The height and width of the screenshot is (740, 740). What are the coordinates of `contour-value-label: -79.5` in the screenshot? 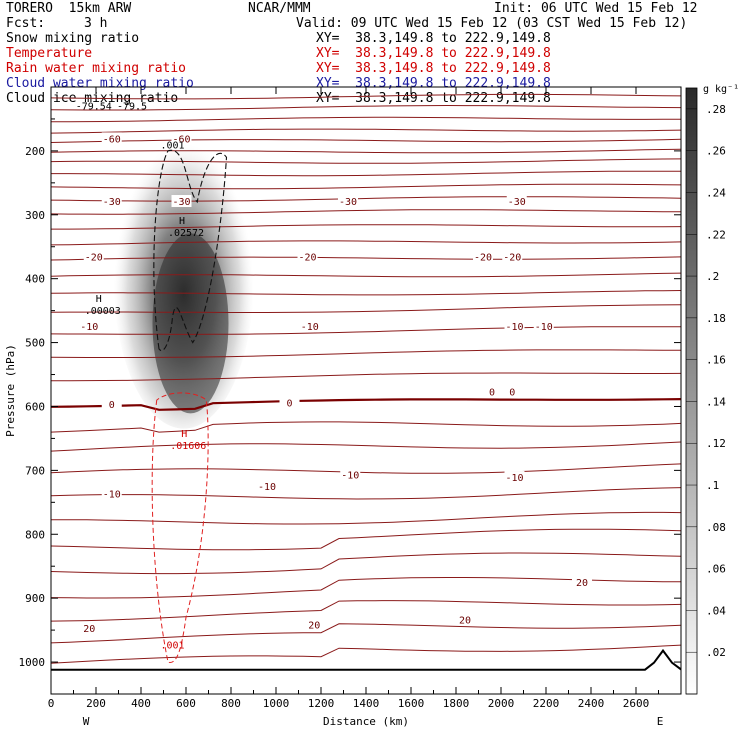 It's located at (132, 106).